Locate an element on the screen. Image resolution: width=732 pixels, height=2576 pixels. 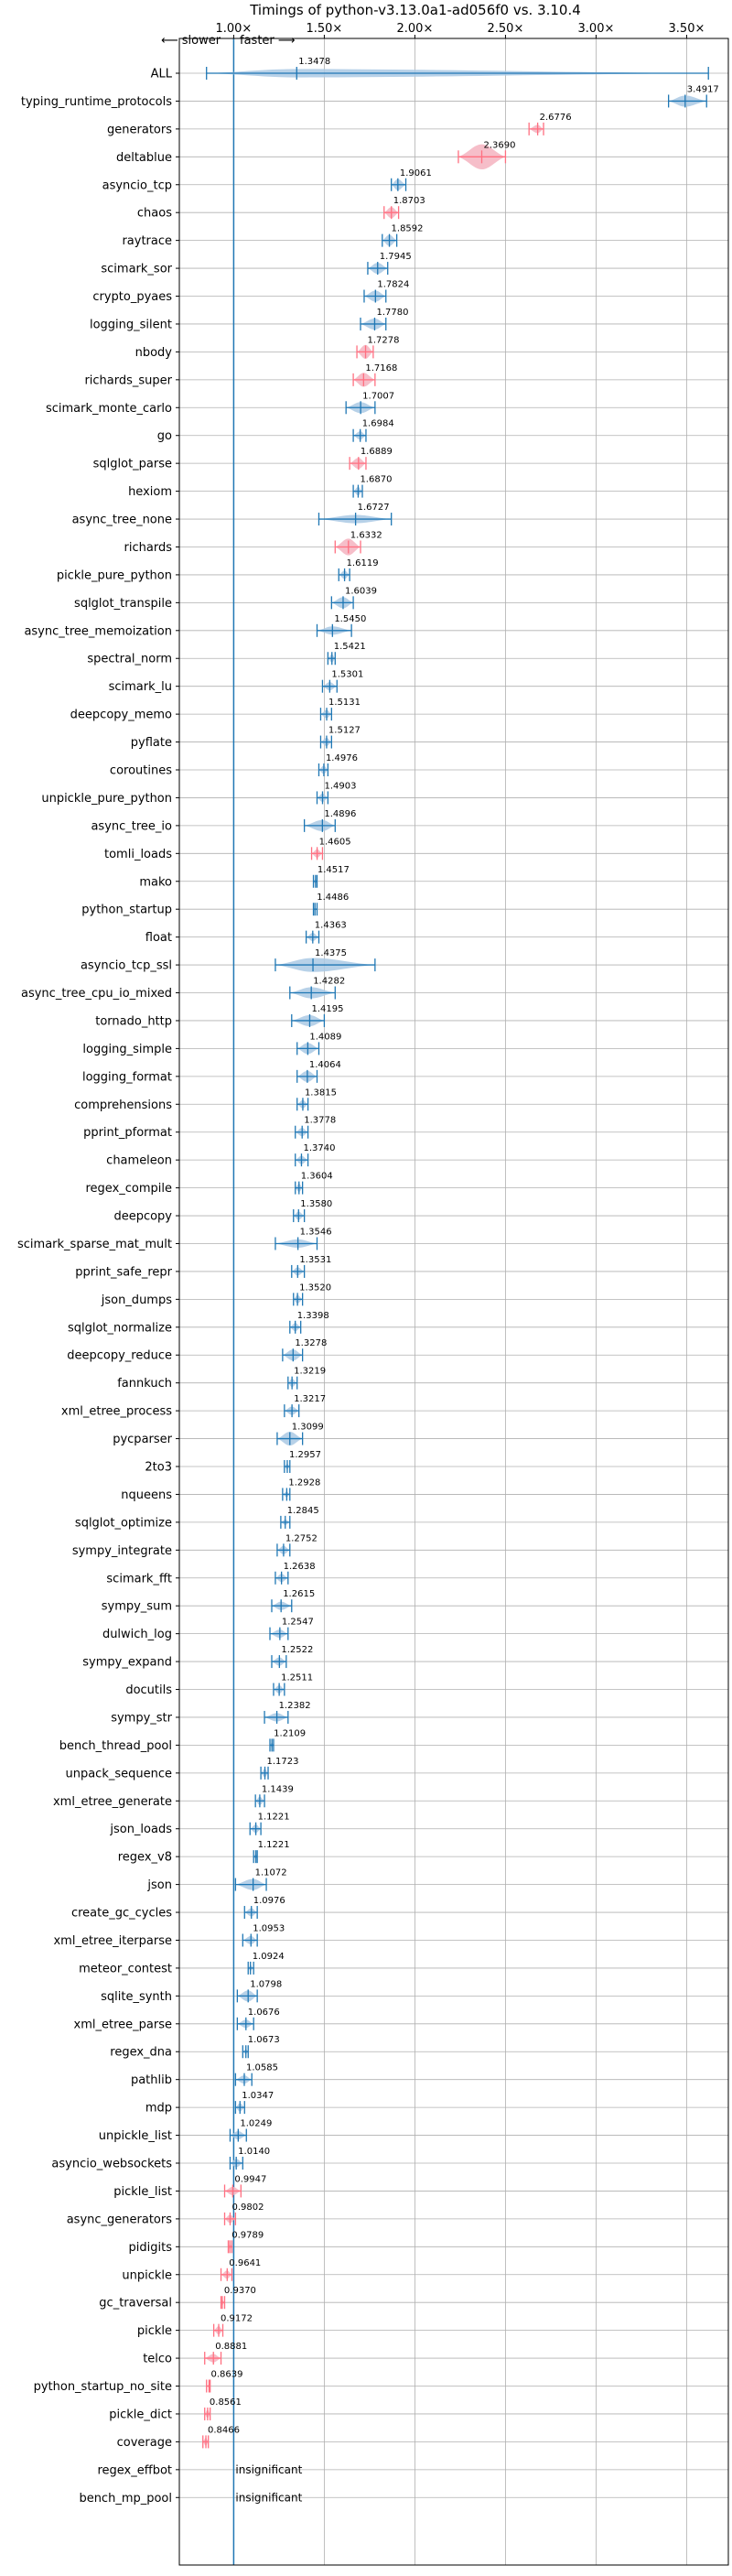
value-label: 1.4363 is located at coordinates (331, 926).